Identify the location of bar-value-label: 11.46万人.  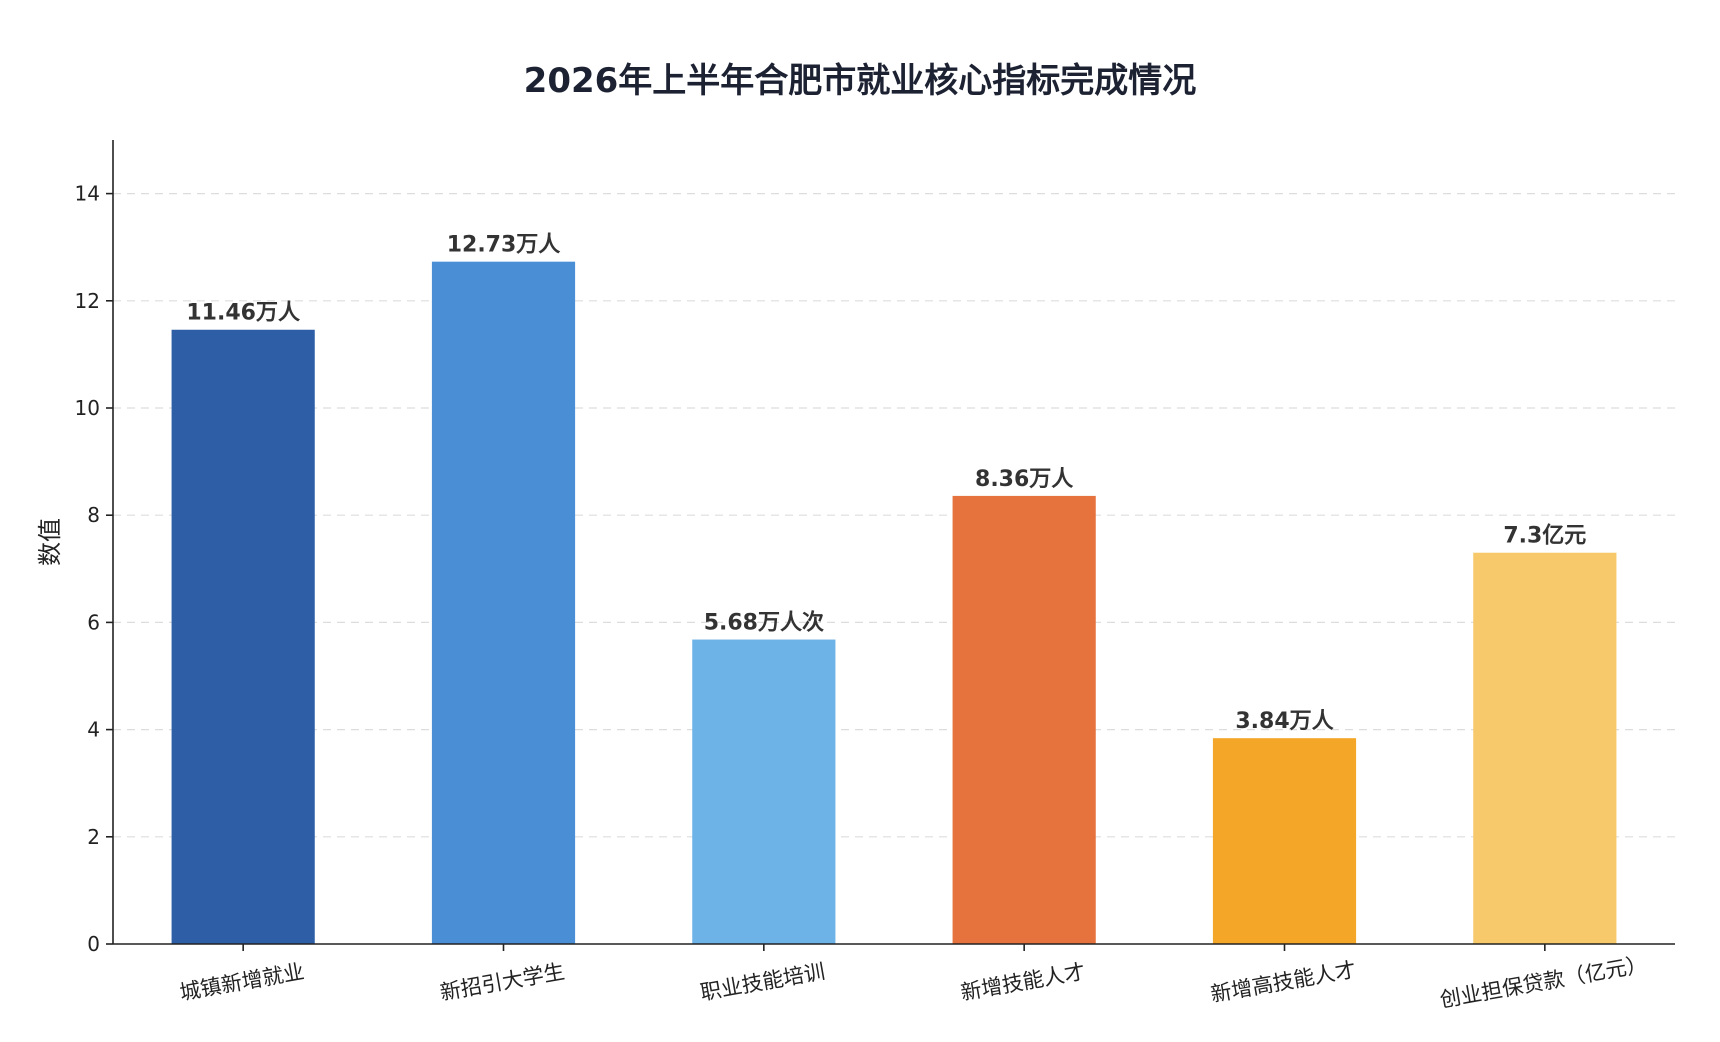
(243, 313).